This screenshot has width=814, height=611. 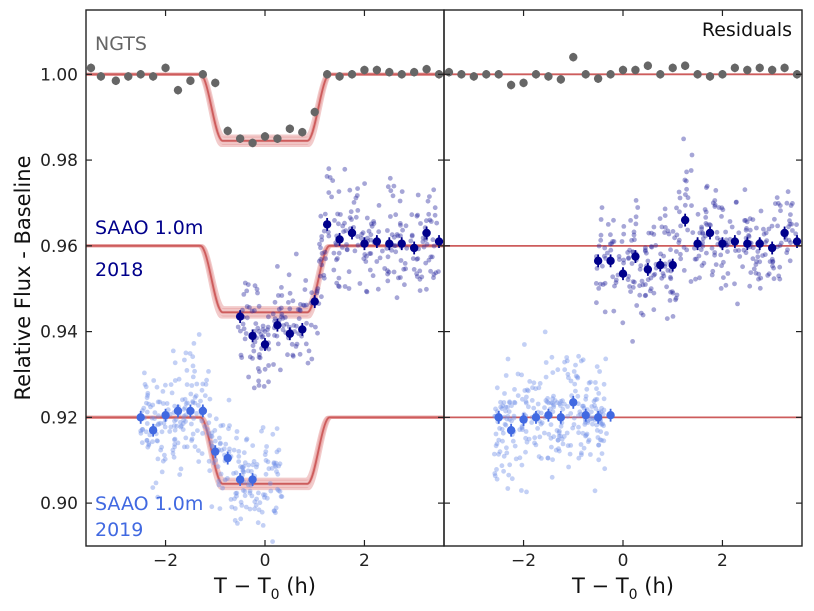 What do you see at coordinates (364, 243) in the screenshot?
I see `saao-2018-binned-point` at bounding box center [364, 243].